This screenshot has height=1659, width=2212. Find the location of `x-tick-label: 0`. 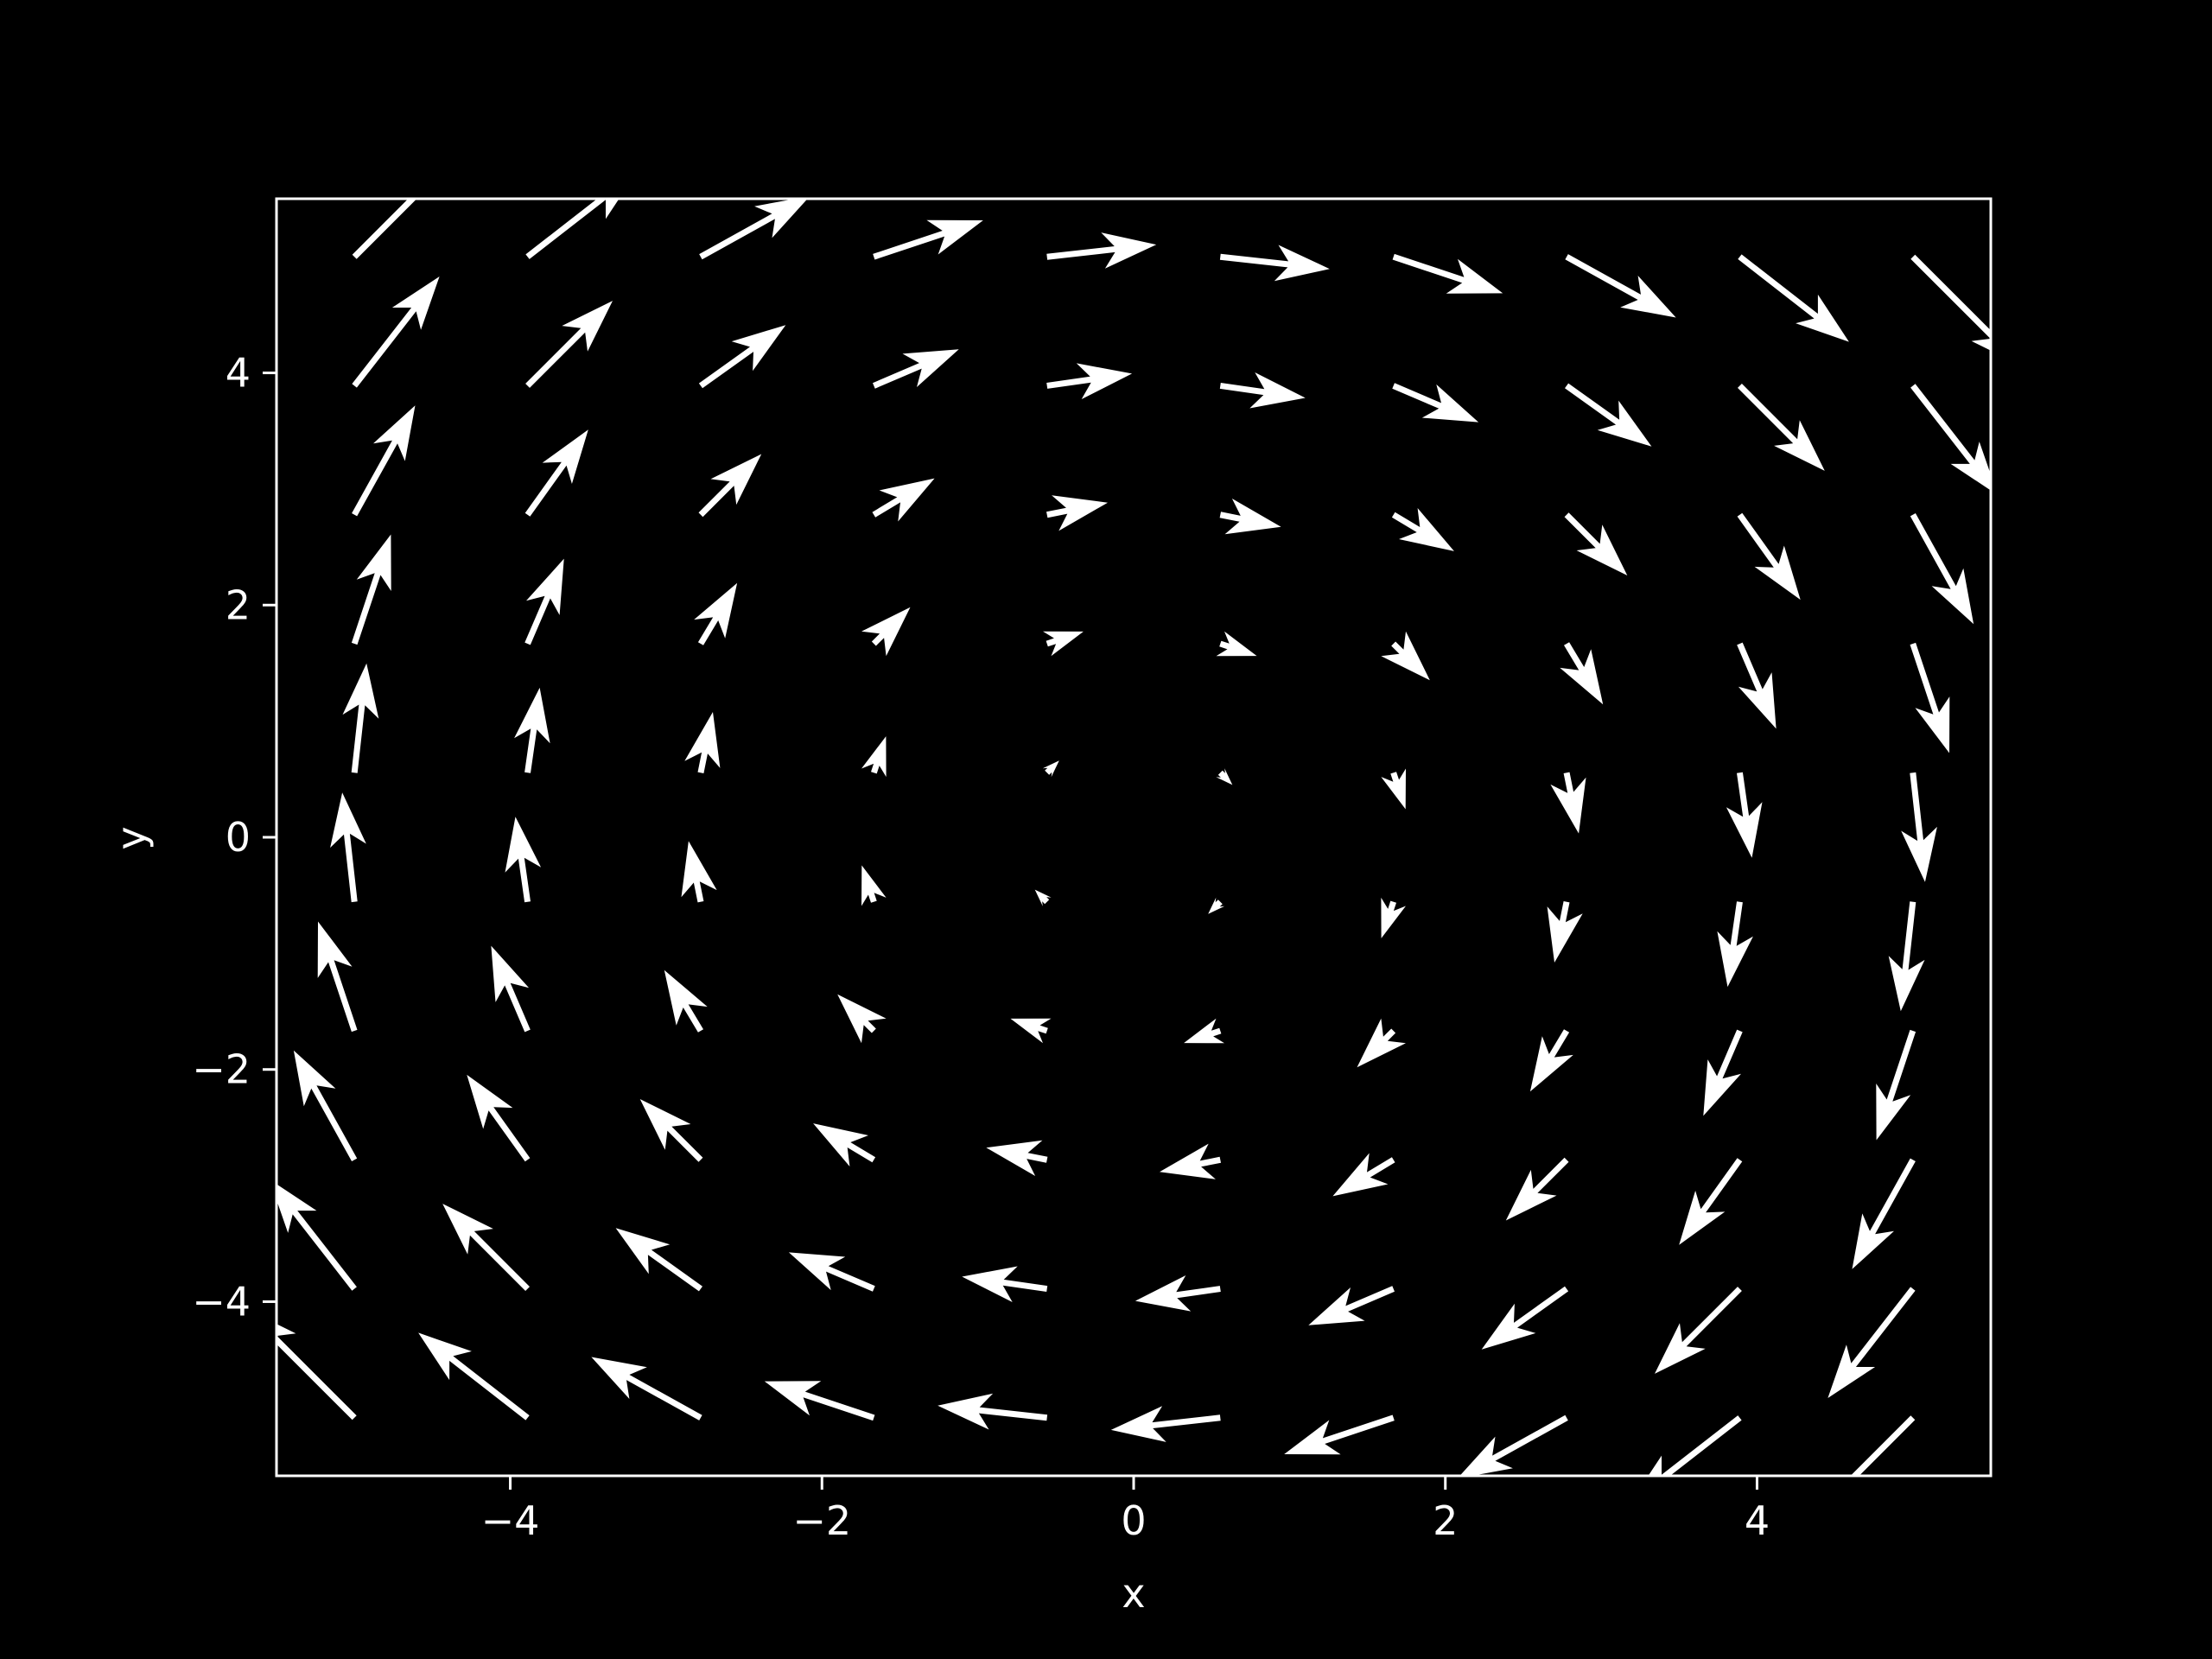

x-tick-label: 0 is located at coordinates (1133, 1520).